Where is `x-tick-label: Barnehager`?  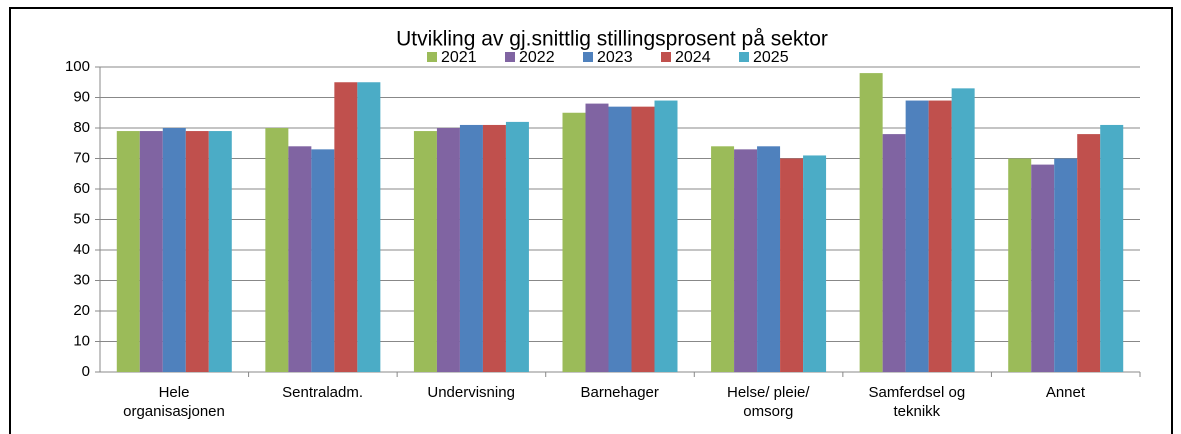 x-tick-label: Barnehager is located at coordinates (619, 392).